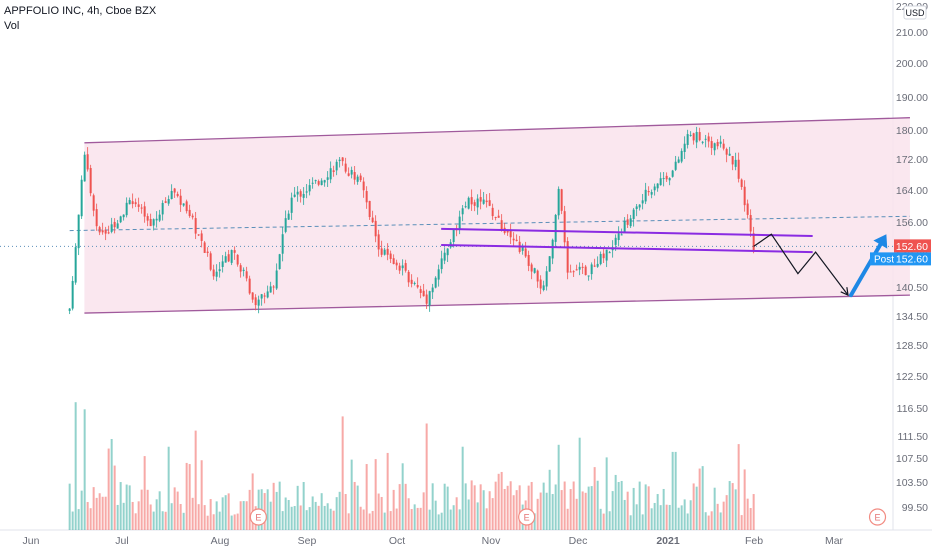 The image size is (932, 555). Describe the element at coordinates (912, 247) in the screenshot. I see `last-price-value: 152.60` at that location.